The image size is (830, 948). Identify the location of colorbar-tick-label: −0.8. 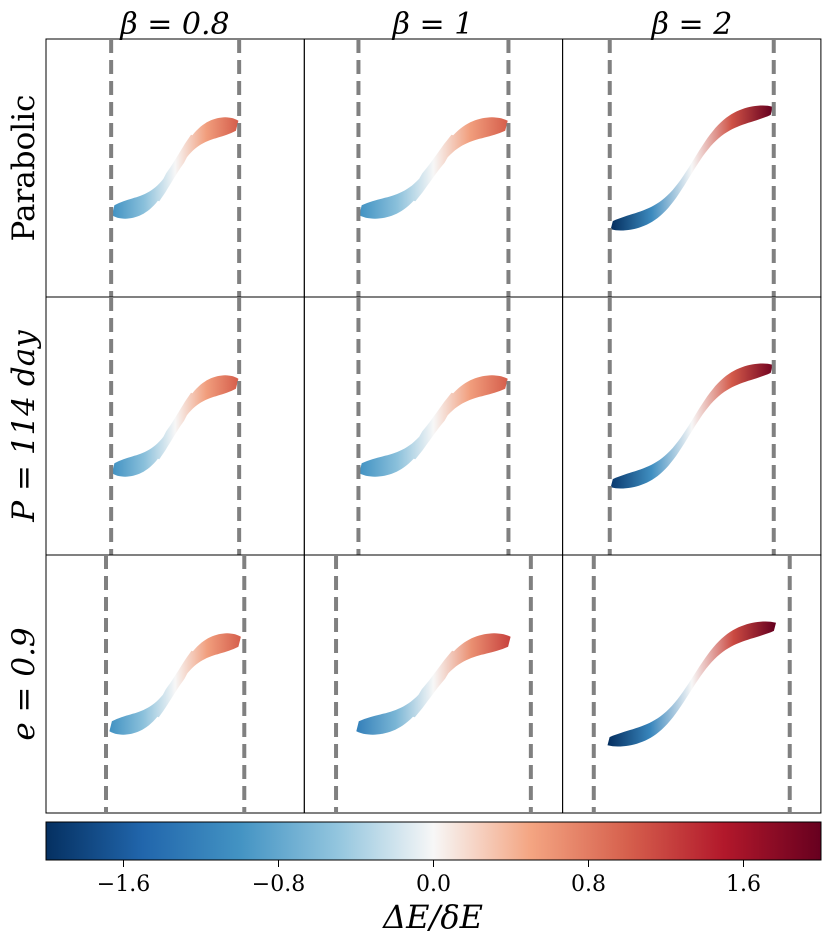
(278, 884).